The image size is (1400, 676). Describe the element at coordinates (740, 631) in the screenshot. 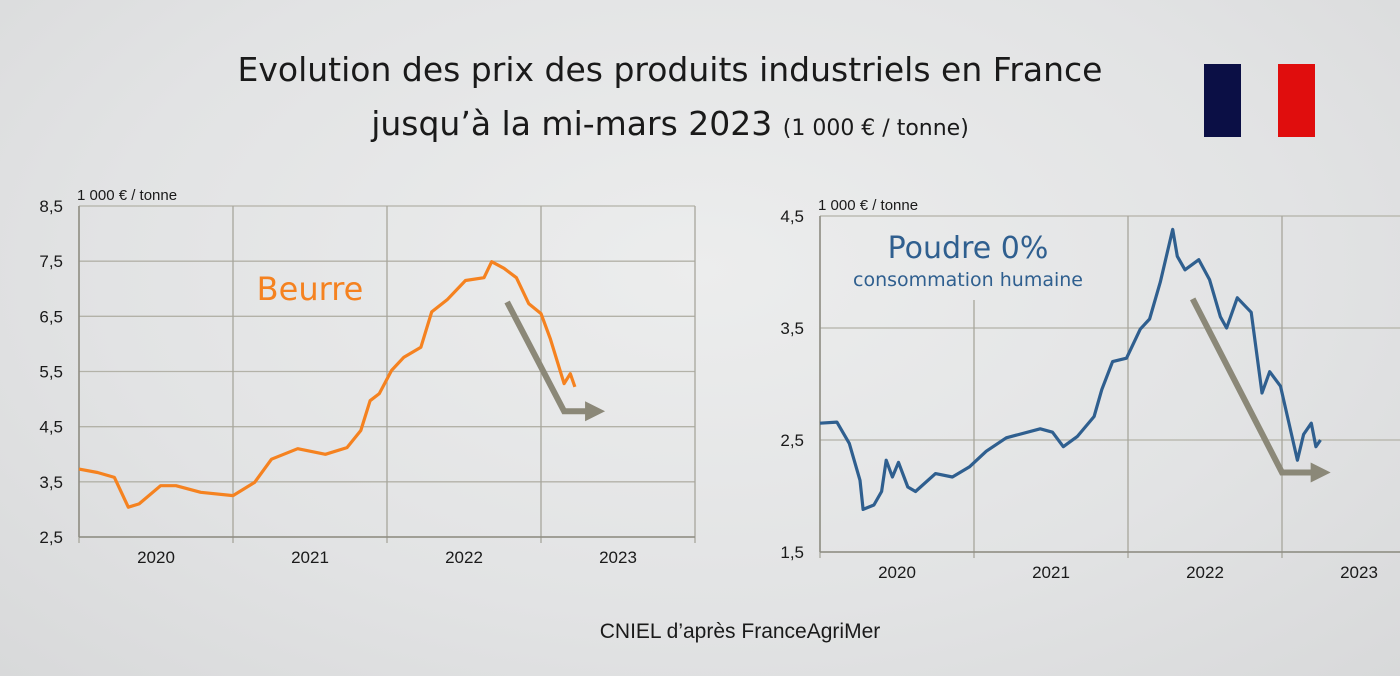

I see `source-note: CNIEL d’après FranceAgriMer` at that location.